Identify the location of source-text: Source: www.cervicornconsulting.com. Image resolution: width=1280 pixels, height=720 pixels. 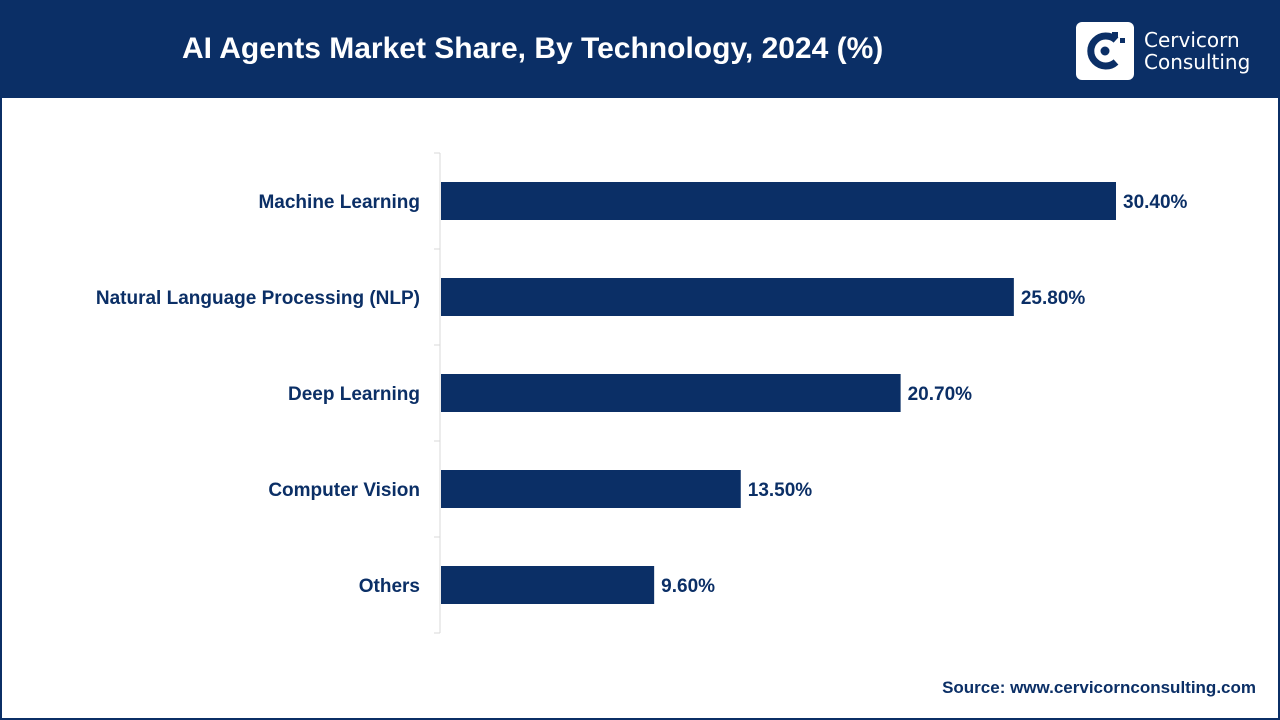
(1099, 687).